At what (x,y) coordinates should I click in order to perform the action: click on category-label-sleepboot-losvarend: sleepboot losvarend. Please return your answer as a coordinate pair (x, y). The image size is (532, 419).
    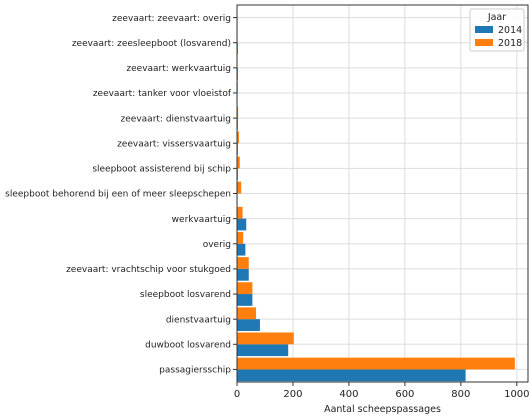
    Looking at the image, I should click on (185, 295).